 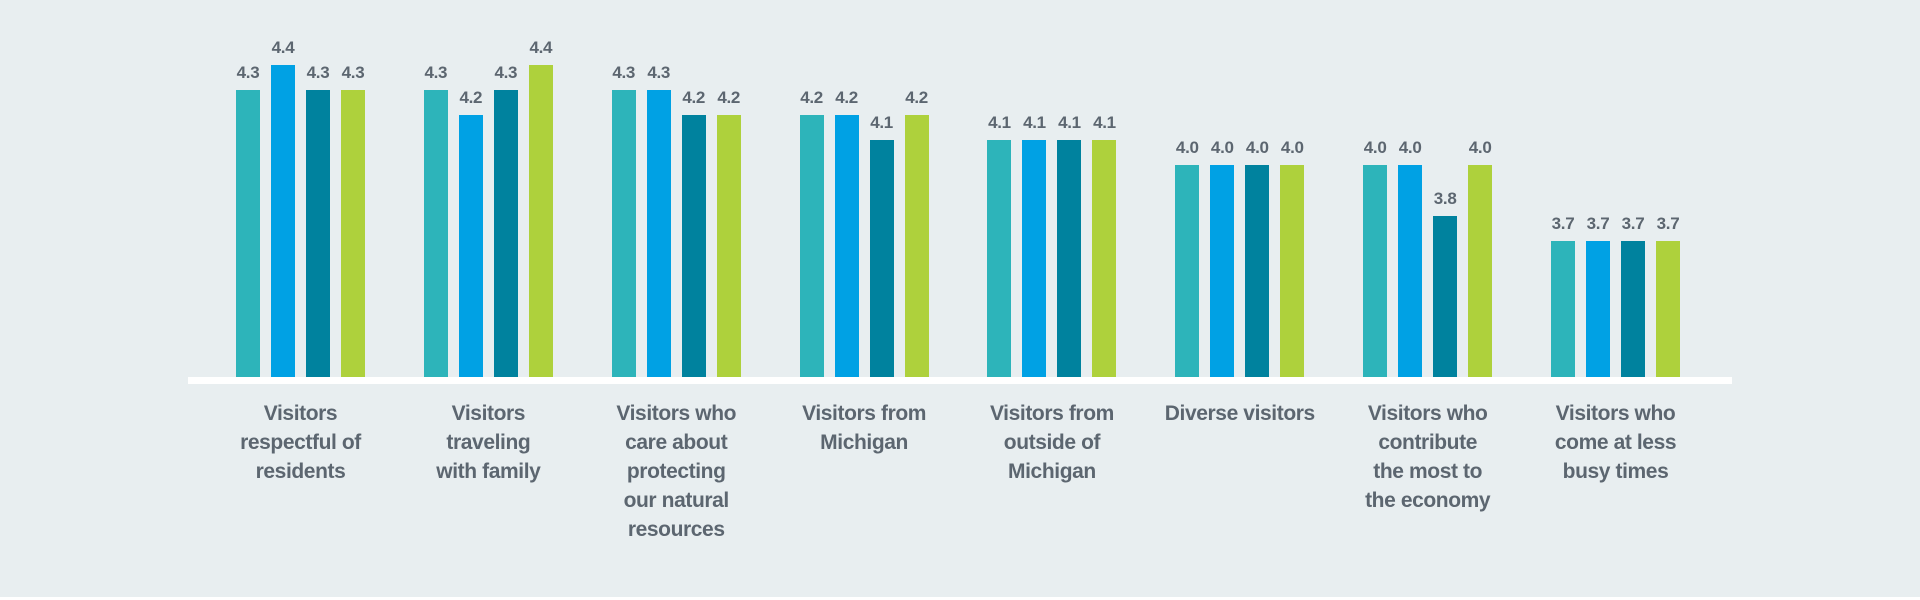 What do you see at coordinates (676, 442) in the screenshot?
I see `category-label-line: care about` at bounding box center [676, 442].